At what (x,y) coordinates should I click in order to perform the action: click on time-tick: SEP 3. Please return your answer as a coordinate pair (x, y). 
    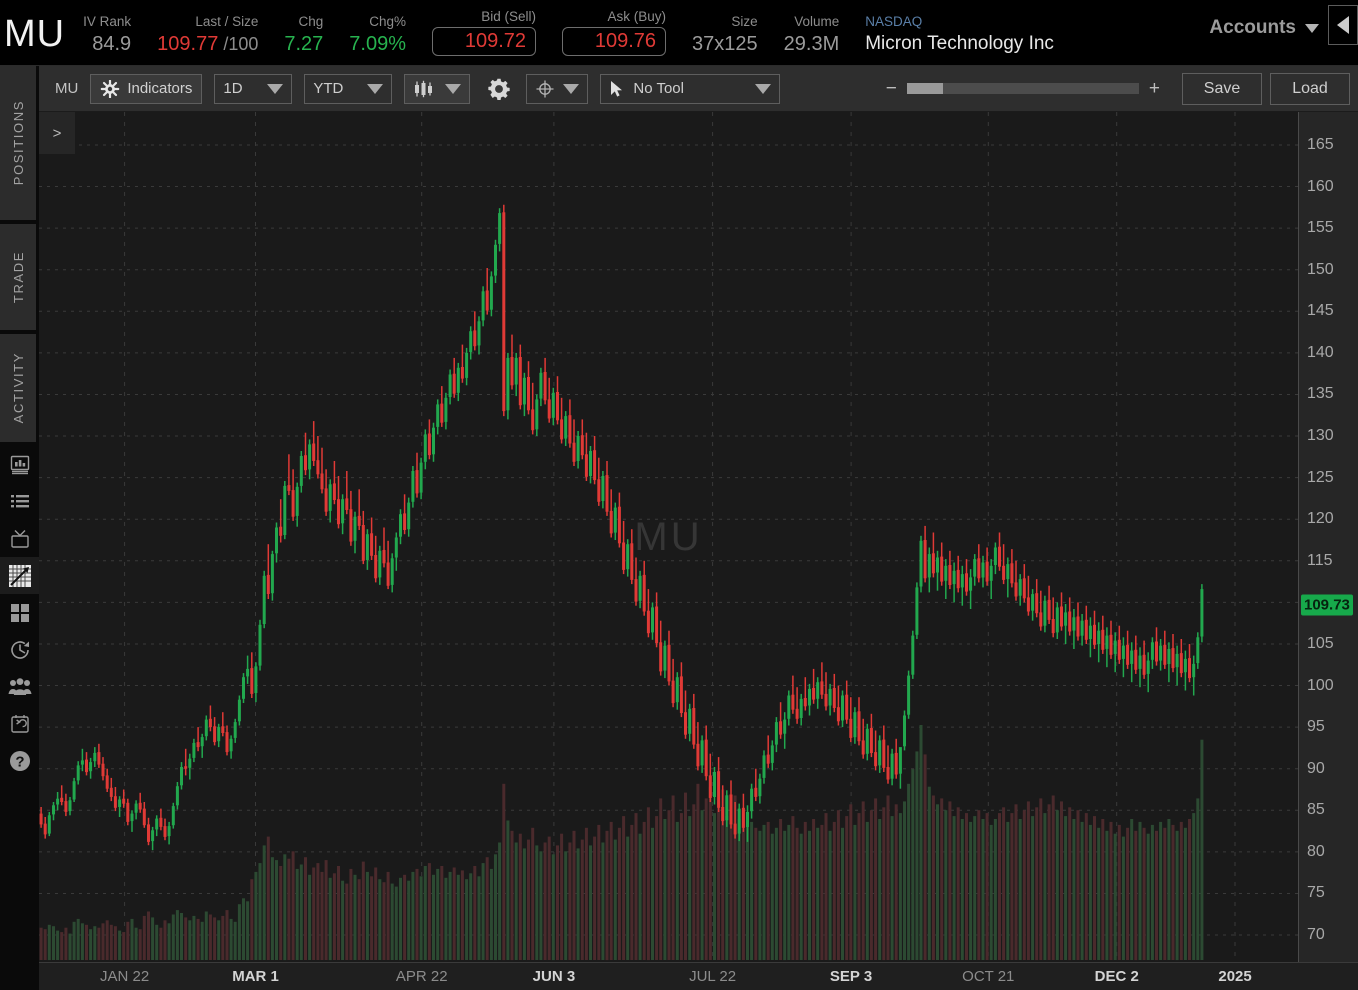
    Looking at the image, I should click on (851, 976).